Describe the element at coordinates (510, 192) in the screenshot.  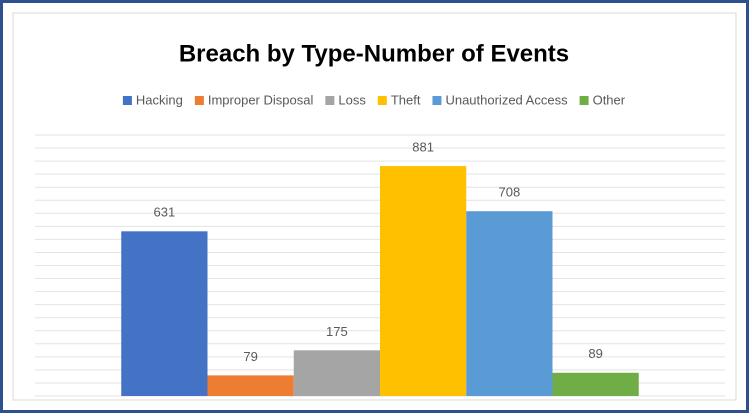
I see `data-label: 708` at that location.